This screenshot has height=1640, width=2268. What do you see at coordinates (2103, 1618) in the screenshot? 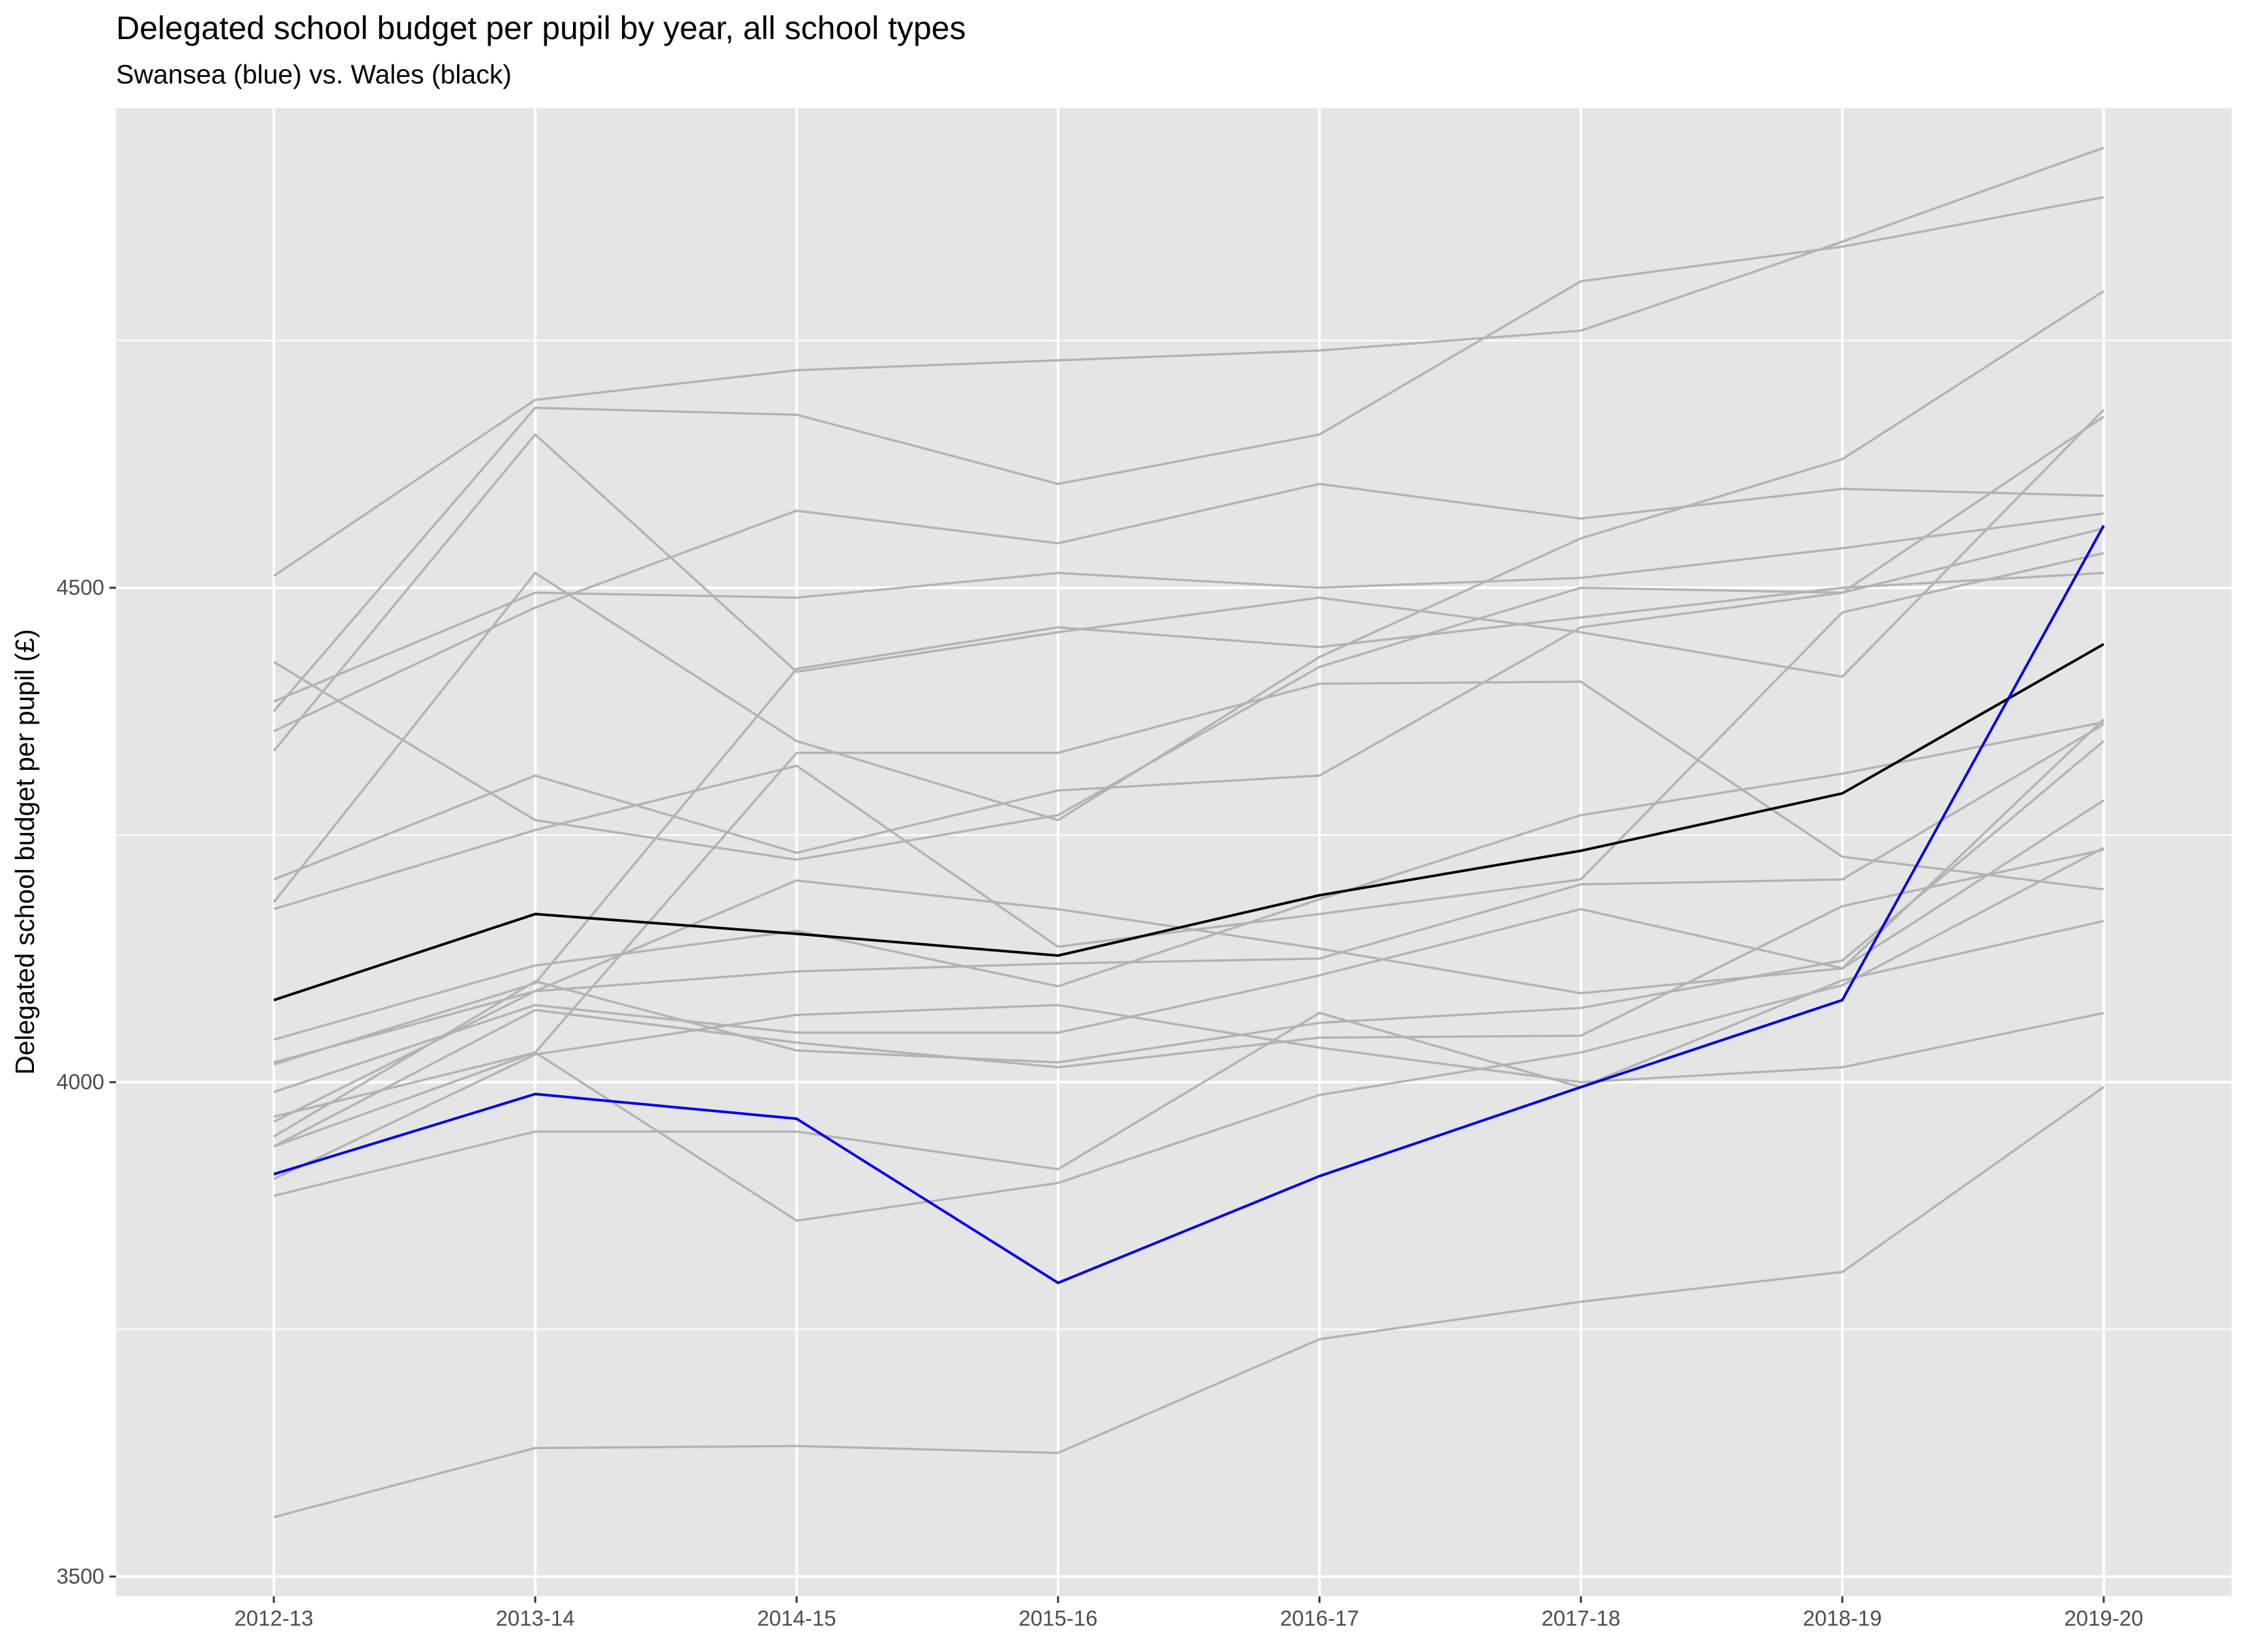
I see `x-tick-label: 2019-20` at bounding box center [2103, 1618].